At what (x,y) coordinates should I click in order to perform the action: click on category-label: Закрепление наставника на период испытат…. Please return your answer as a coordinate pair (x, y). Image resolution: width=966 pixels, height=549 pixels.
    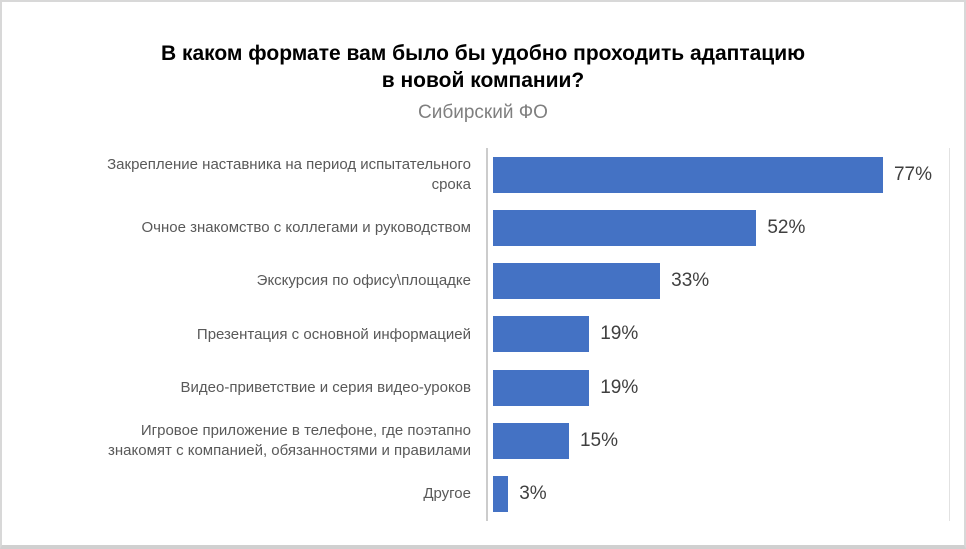
    Looking at the image, I should click on (289, 174).